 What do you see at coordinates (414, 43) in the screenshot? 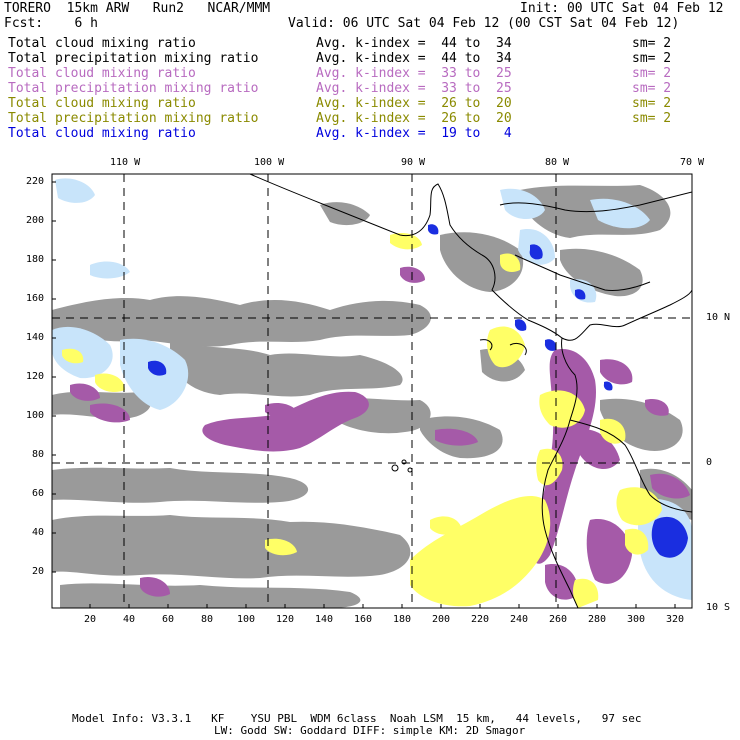
I see `legend-avg-1: Avg. k-index = 44 to 34` at bounding box center [414, 43].